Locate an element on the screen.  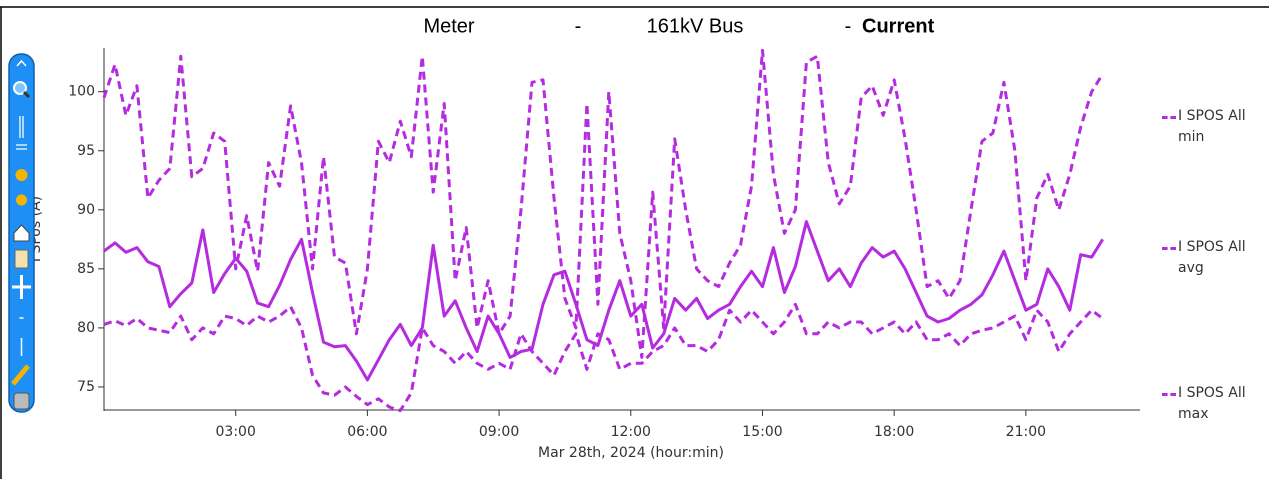
legend-item: I SPOS All avg is located at coordinates (1210, 258).